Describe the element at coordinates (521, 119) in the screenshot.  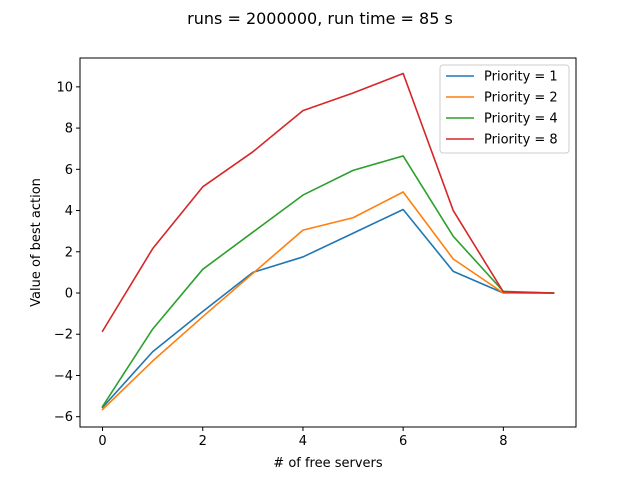
I see `legend-label-3: Priority = 4` at that location.